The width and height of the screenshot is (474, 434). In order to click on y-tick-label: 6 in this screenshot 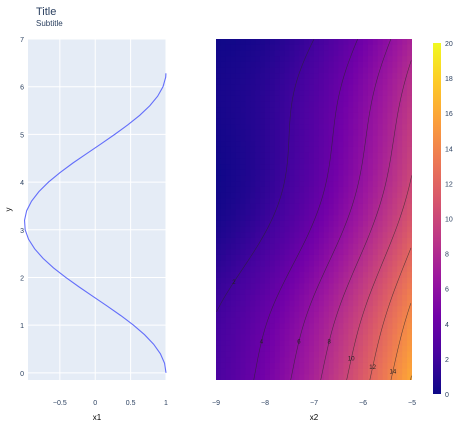, I will do `click(22, 88)`.